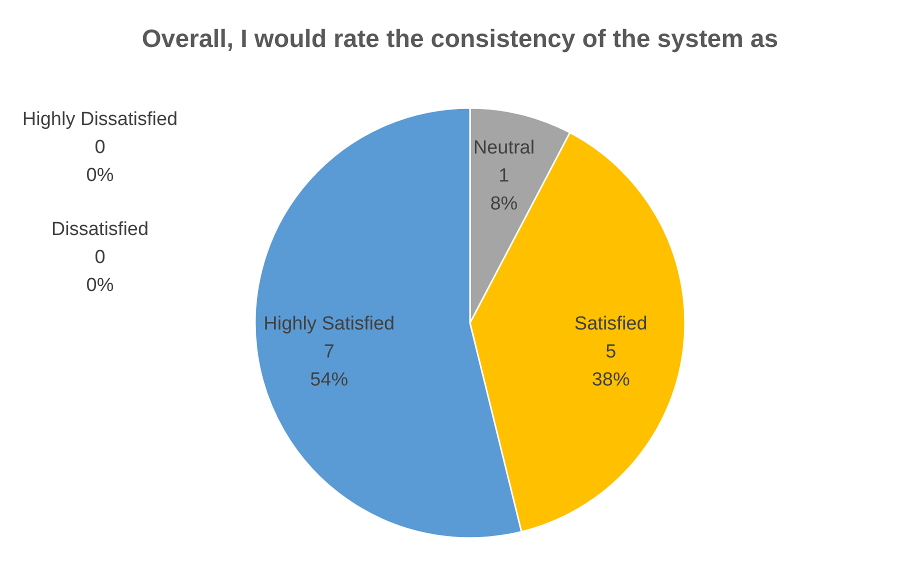 This screenshot has width=920, height=586. Describe the element at coordinates (329, 323) in the screenshot. I see `slice-label: Highly Satisfied` at that location.